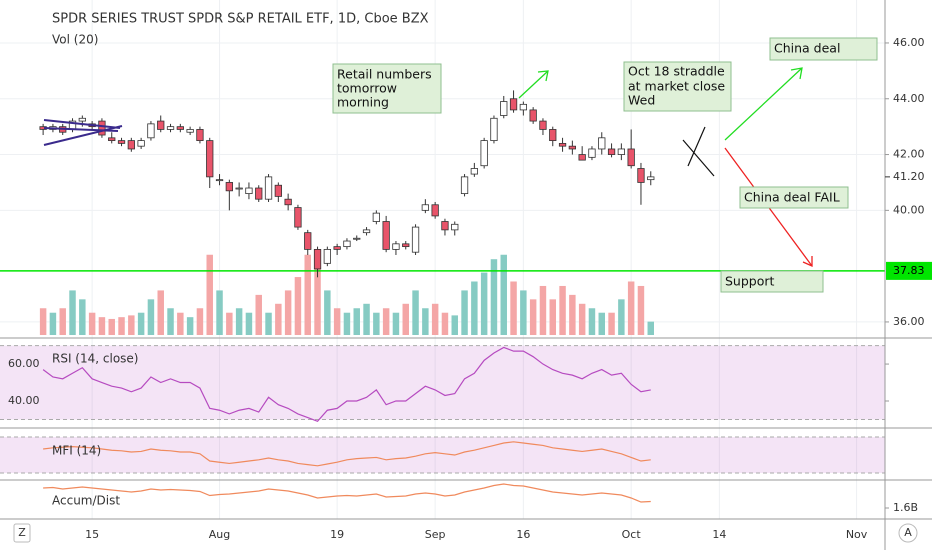 The height and width of the screenshot is (550, 932). What do you see at coordinates (909, 42) in the screenshot?
I see `y-tick-label: 46.00` at bounding box center [909, 42].